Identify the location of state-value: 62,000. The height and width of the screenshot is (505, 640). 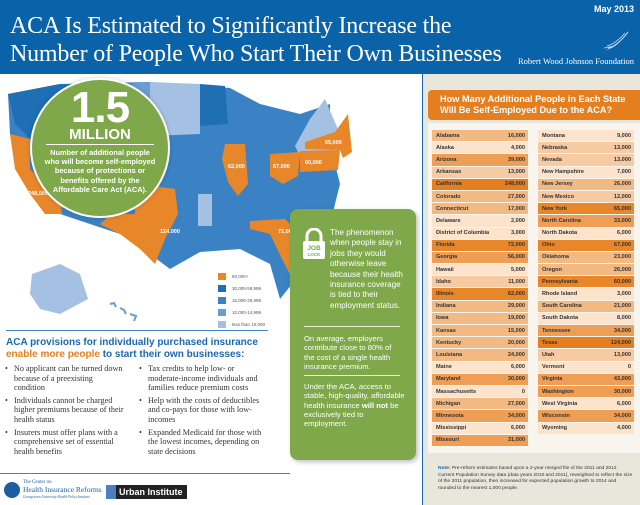
(516, 294).